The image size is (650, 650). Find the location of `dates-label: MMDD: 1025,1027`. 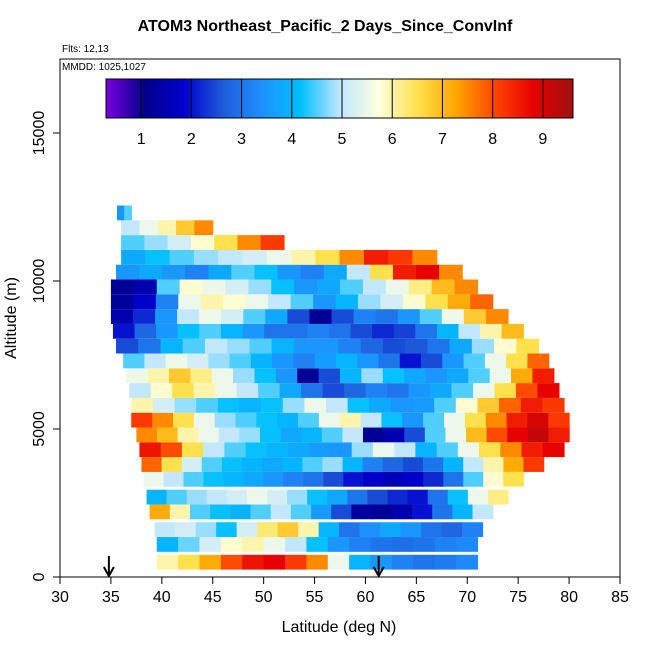

dates-label: MMDD: 1025,1027 is located at coordinates (104, 67).